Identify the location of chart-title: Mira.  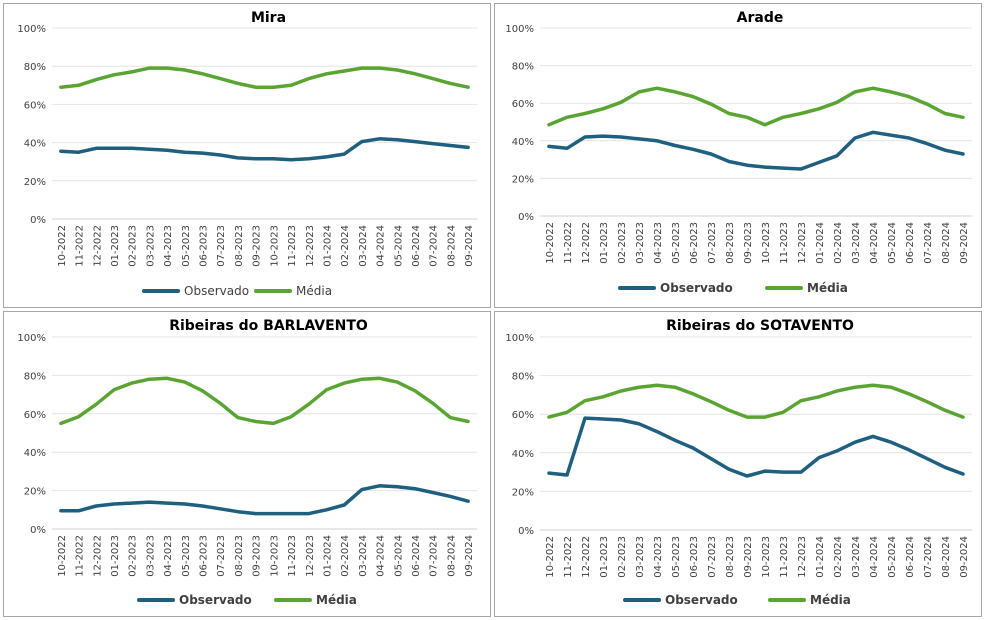
(268, 18).